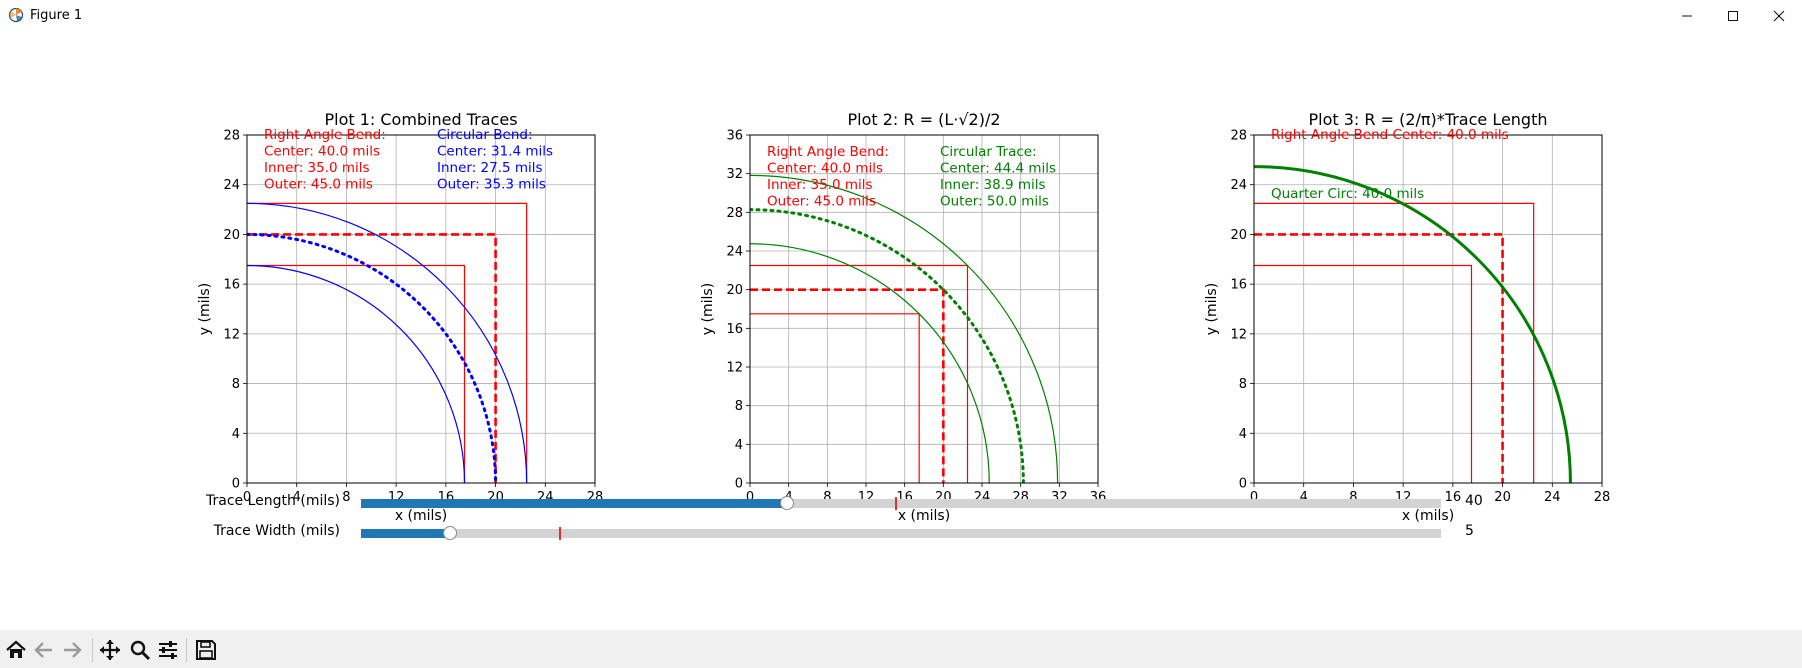 Image resolution: width=1802 pixels, height=668 pixels. I want to click on forward-arrow-icon, so click(73, 650).